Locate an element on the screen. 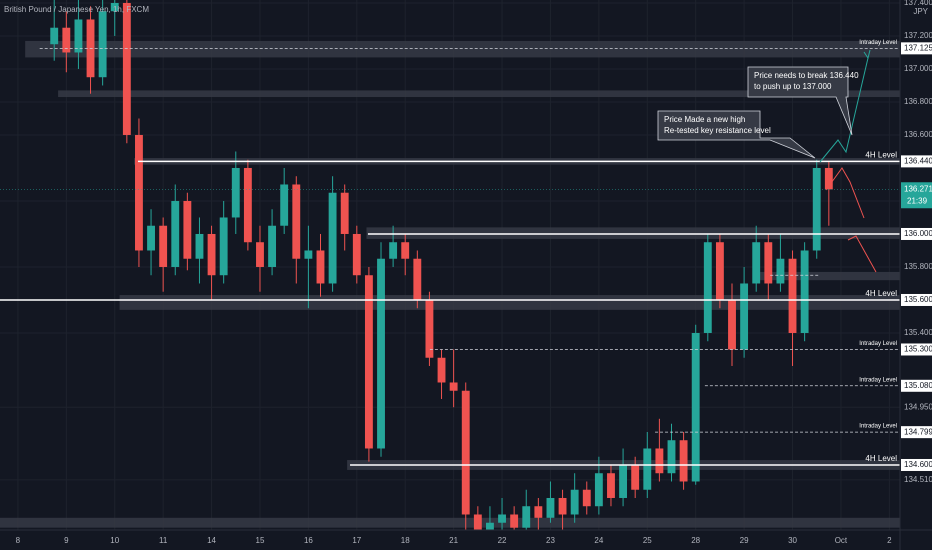  last-price-box is located at coordinates (916, 195).